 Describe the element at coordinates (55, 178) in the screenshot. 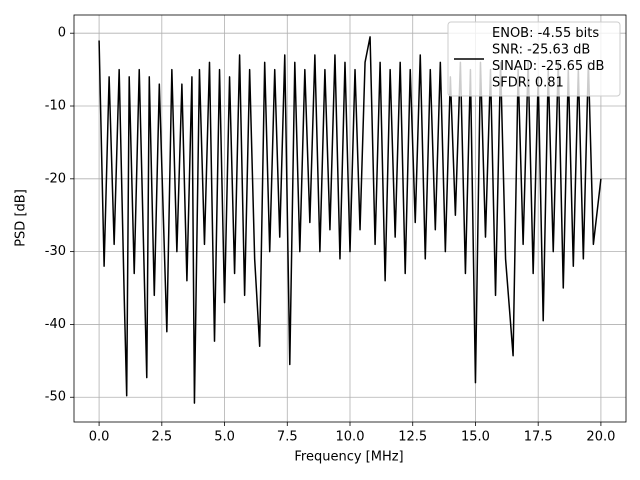

I see `y-tick-label: -20` at that location.